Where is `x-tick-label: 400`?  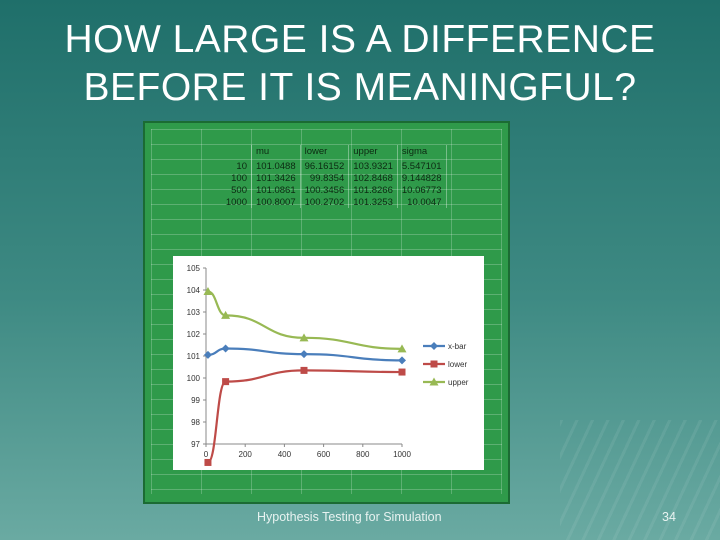 x-tick-label: 400 is located at coordinates (285, 454).